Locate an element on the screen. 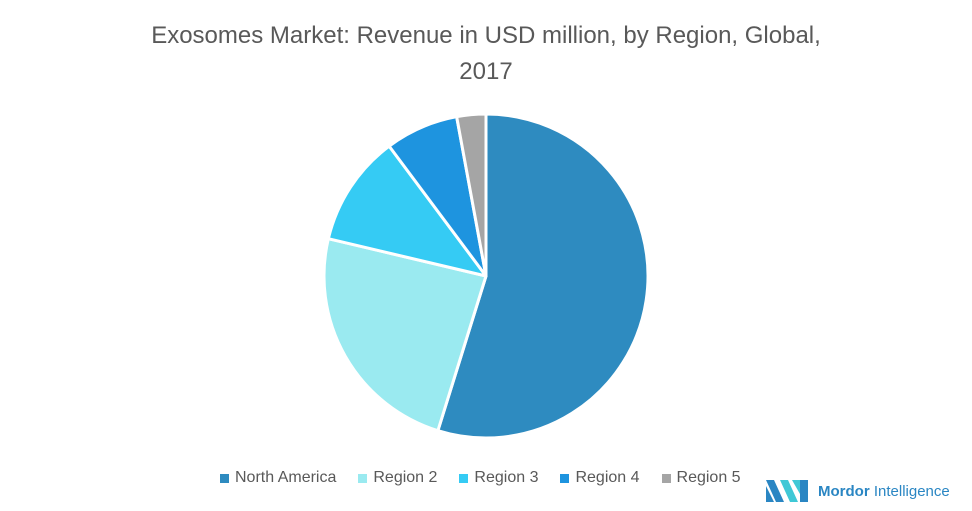 The image size is (972, 511). mordor-intelligence-logo: Mordor Intelligence is located at coordinates (858, 491).